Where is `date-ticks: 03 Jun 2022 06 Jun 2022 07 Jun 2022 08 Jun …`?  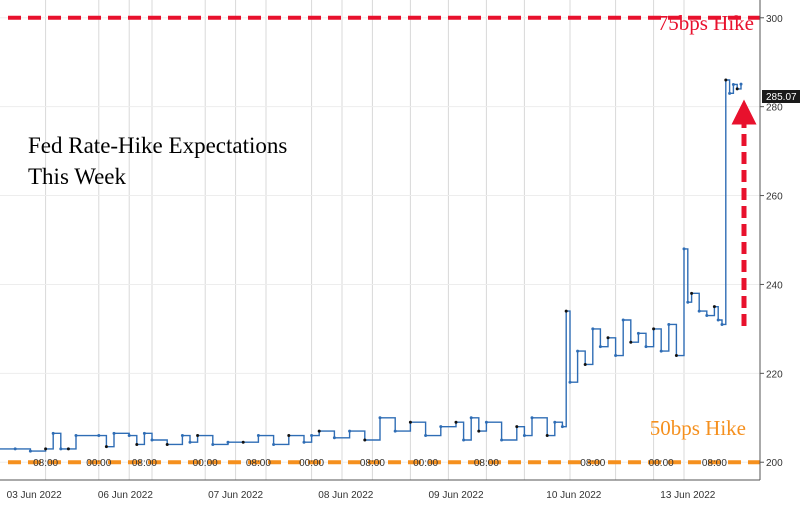
date-ticks: 03 Jun 2022 06 Jun 2022 07 Jun 2022 08 Jun … is located at coordinates (361, 495).